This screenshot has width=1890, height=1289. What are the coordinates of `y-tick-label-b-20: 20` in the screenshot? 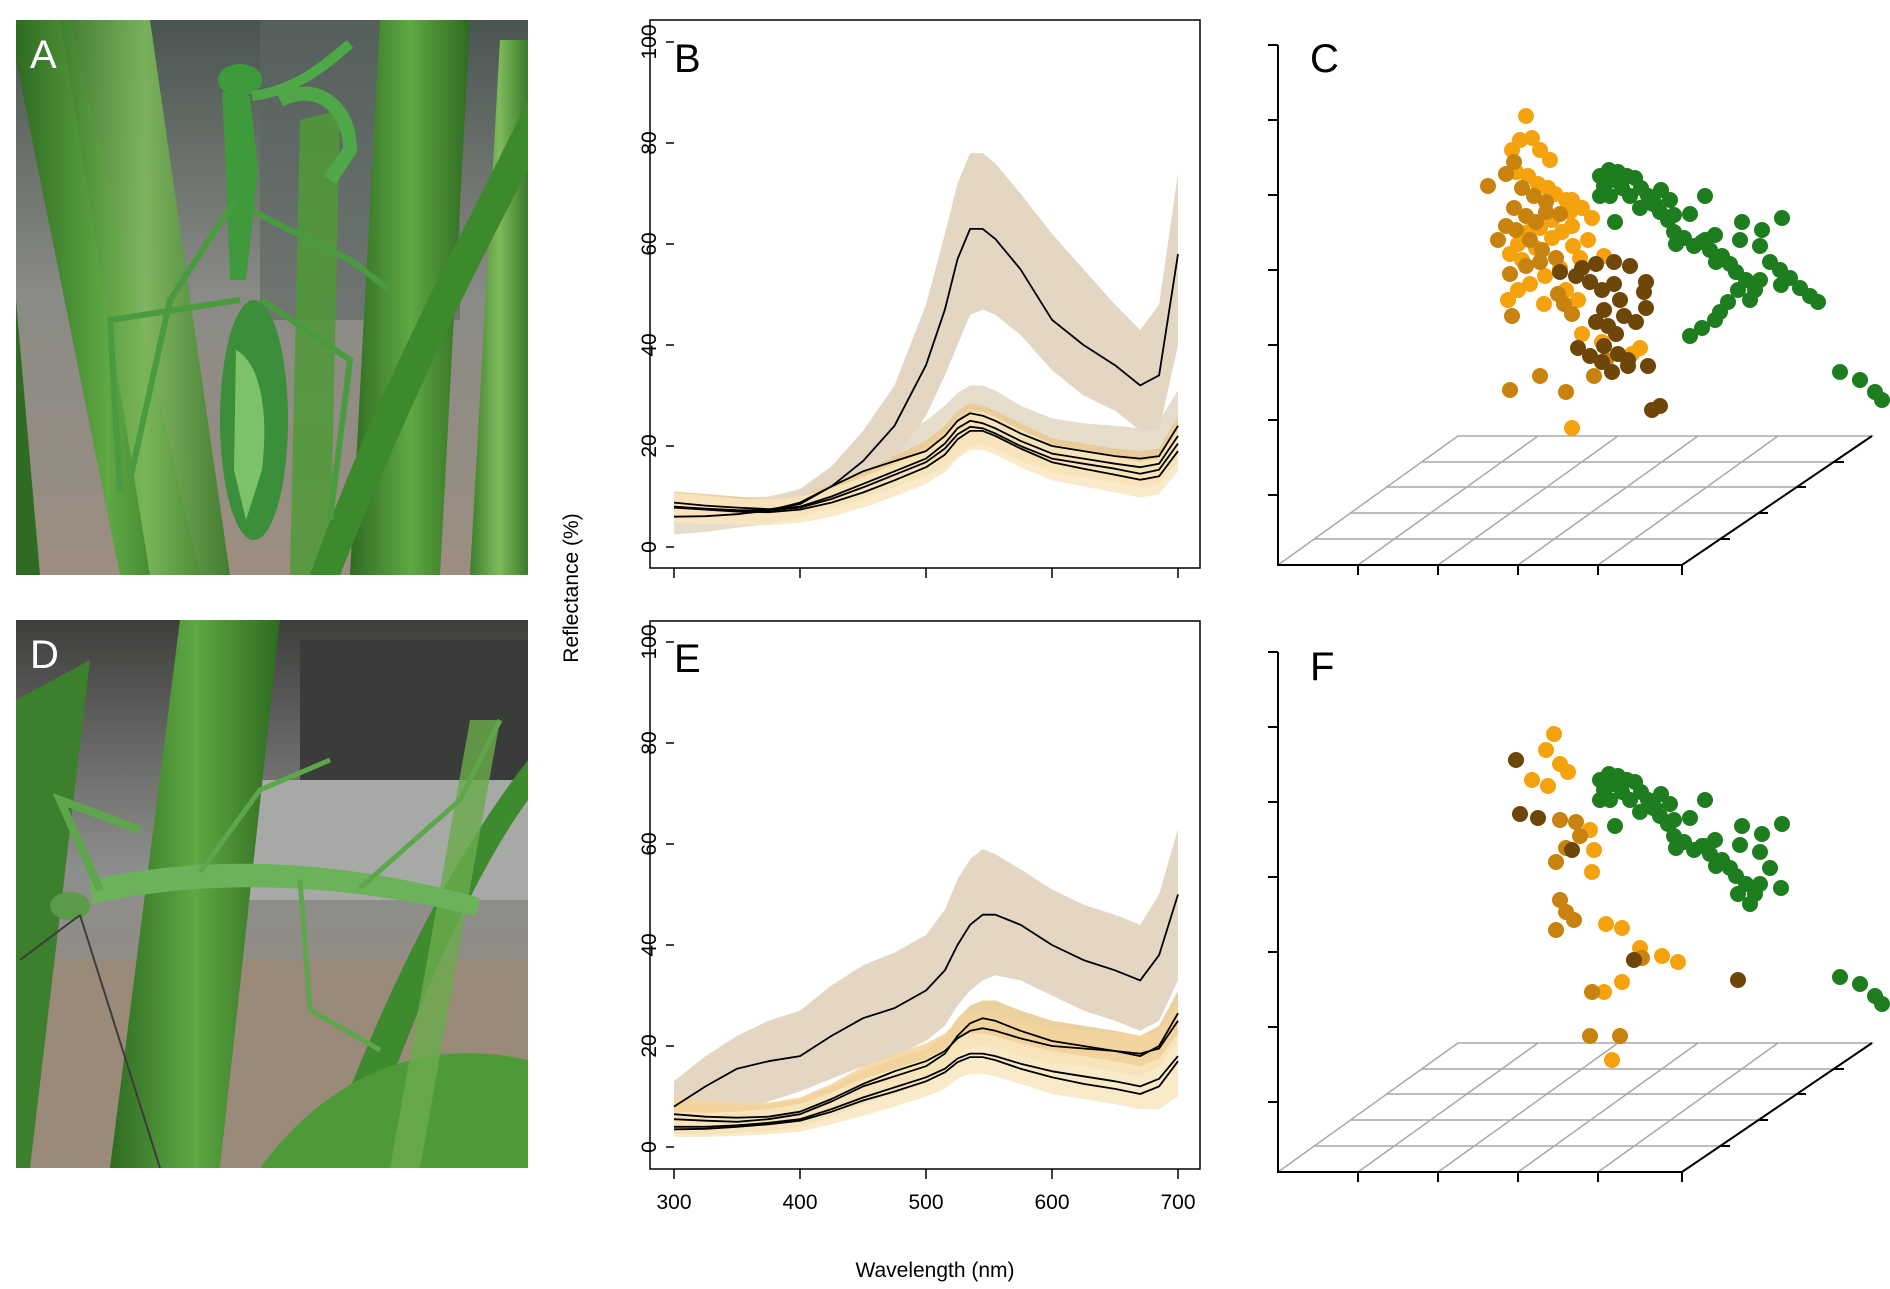 It's located at (649, 445).